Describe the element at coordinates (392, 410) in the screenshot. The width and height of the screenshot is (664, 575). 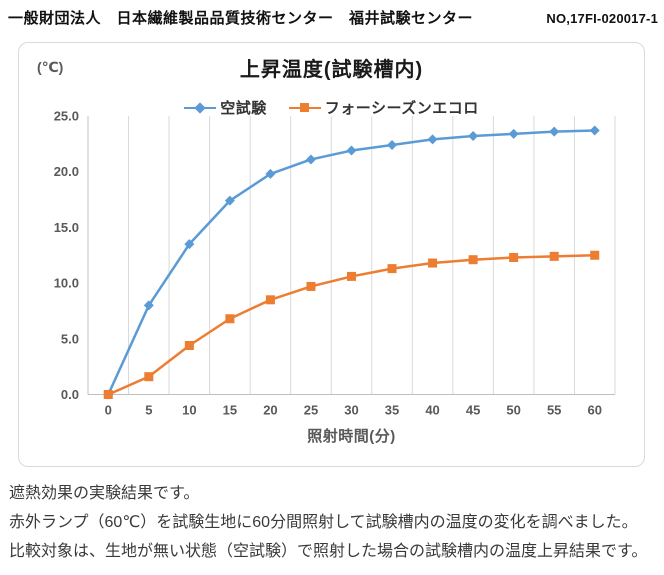
I see `x-tick-label: 35` at that location.